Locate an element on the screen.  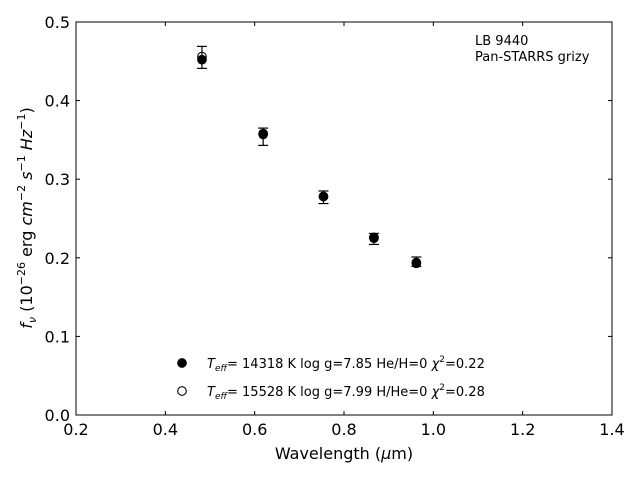
y-tick-label: 0.5 is located at coordinates (57, 22).